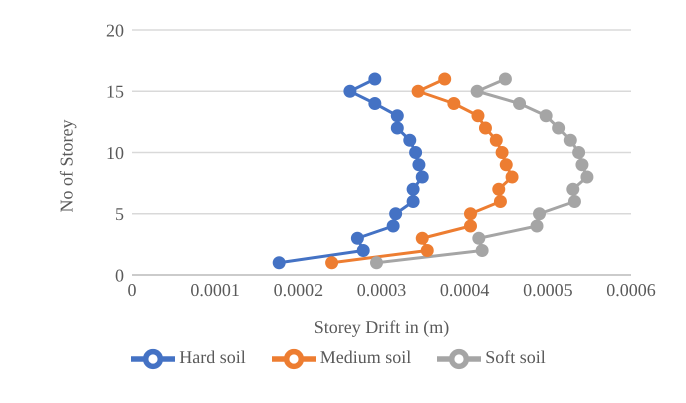  I want to click on y-tick-label: 5, so click(119, 214).